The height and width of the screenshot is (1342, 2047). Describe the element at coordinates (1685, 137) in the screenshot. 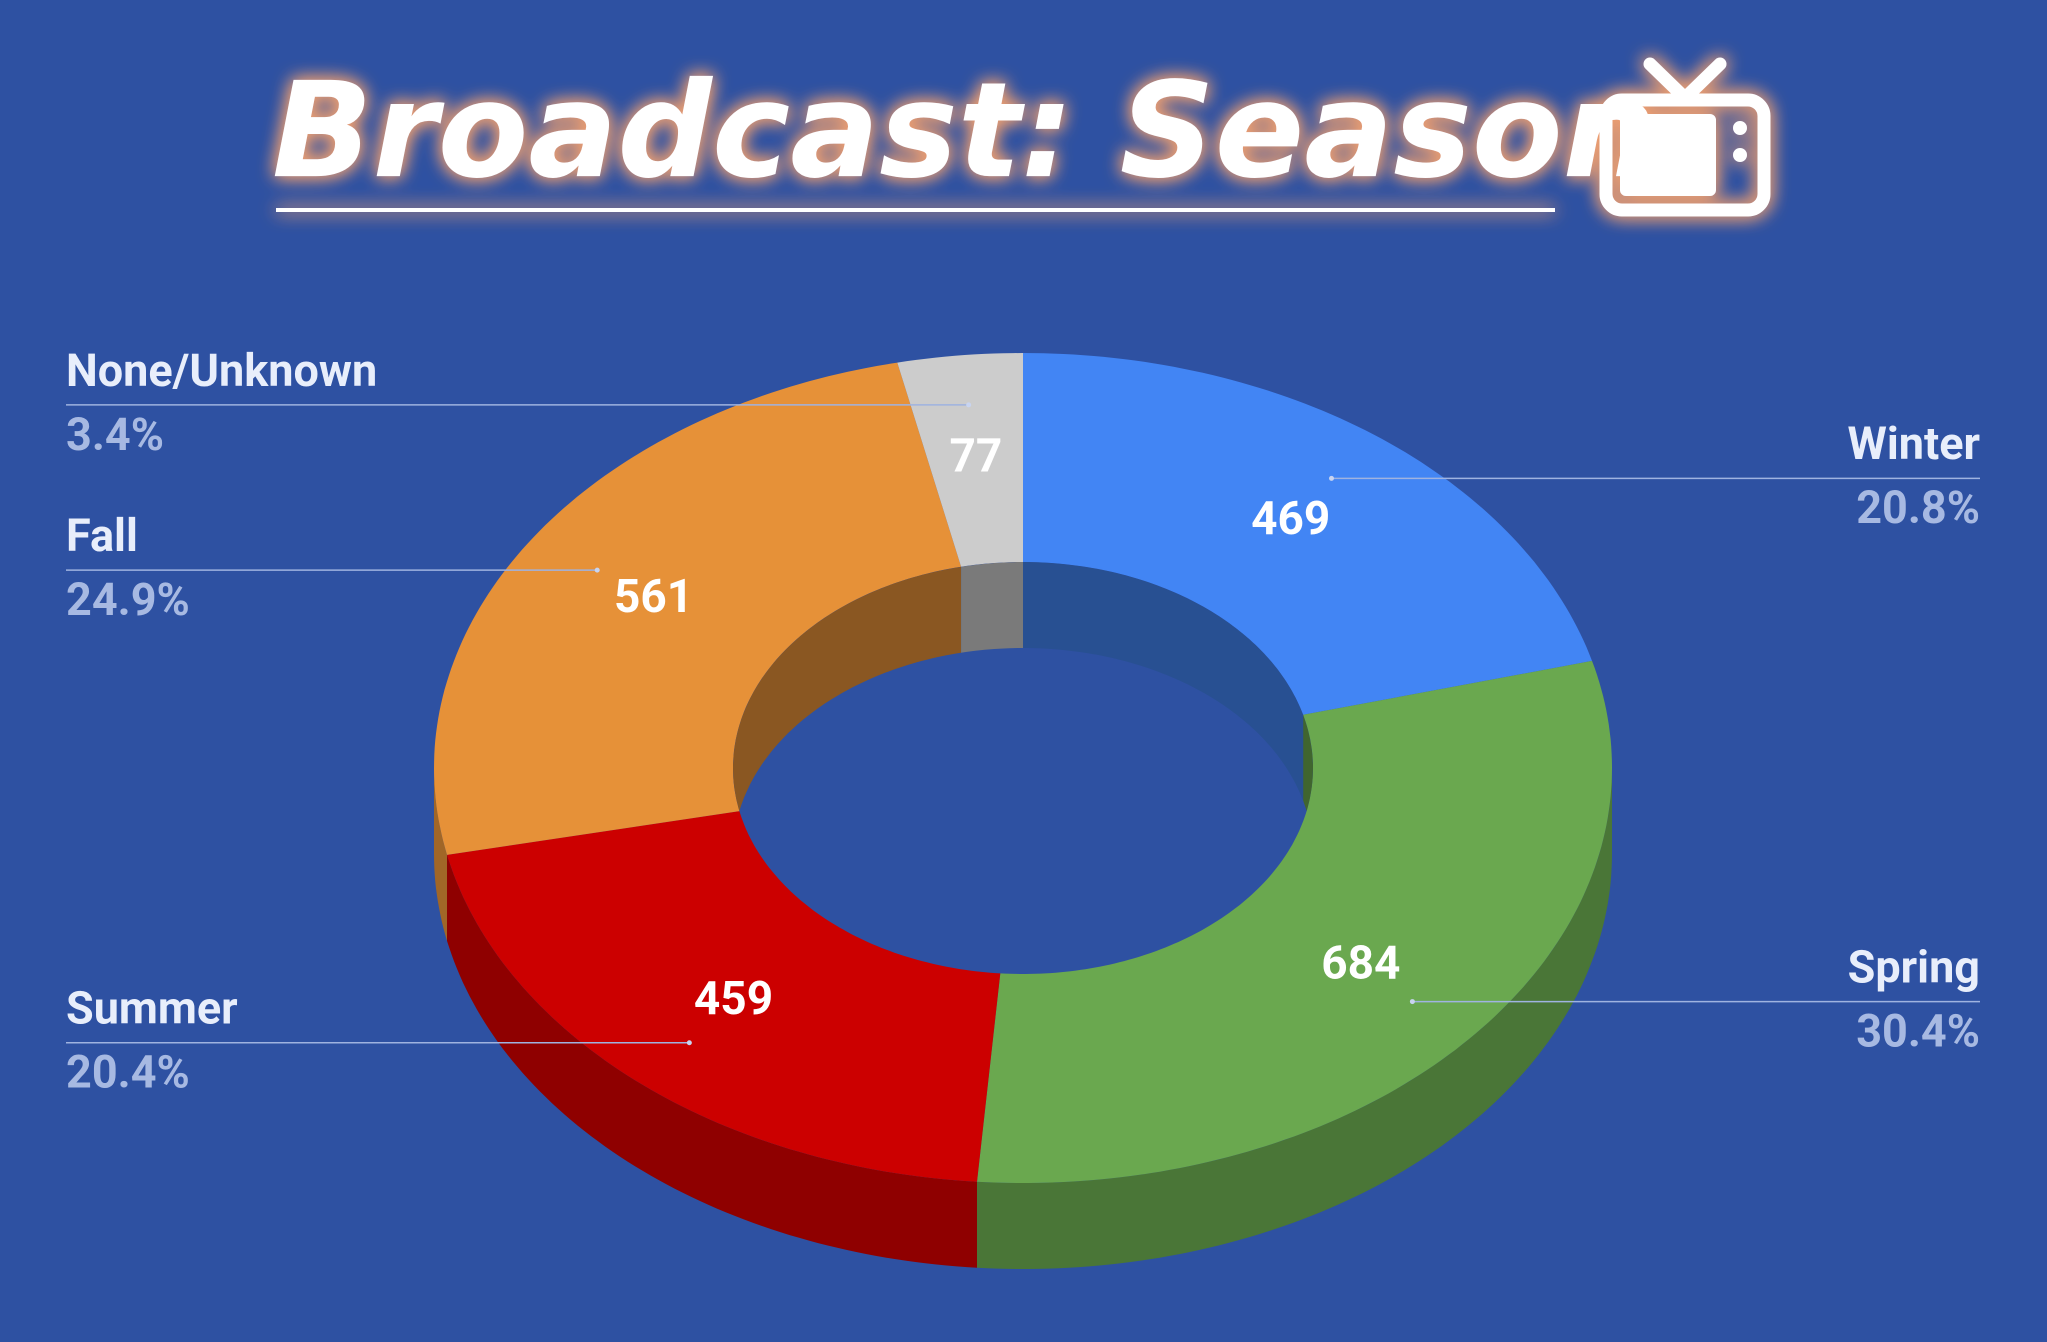

I see `tv-icon` at that location.